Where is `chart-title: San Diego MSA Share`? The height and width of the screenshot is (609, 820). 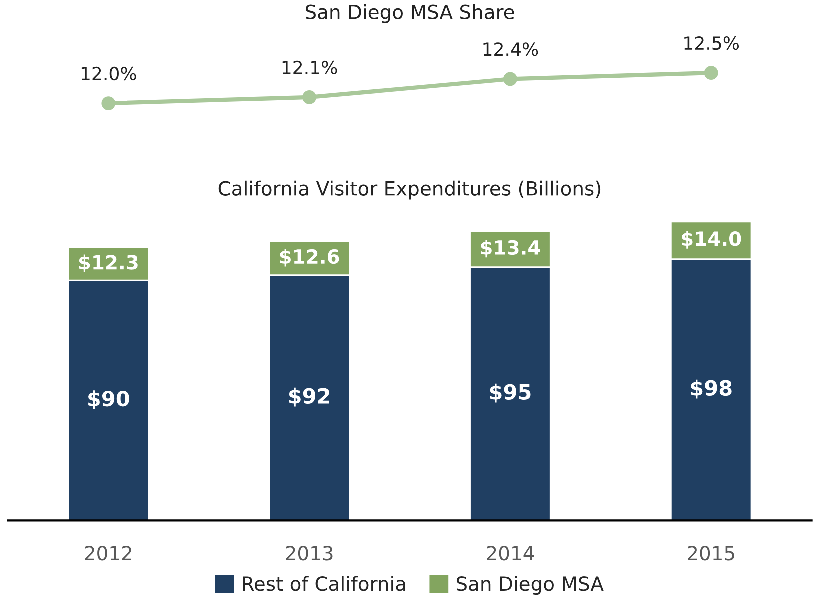
chart-title: San Diego MSA Share is located at coordinates (410, 14).